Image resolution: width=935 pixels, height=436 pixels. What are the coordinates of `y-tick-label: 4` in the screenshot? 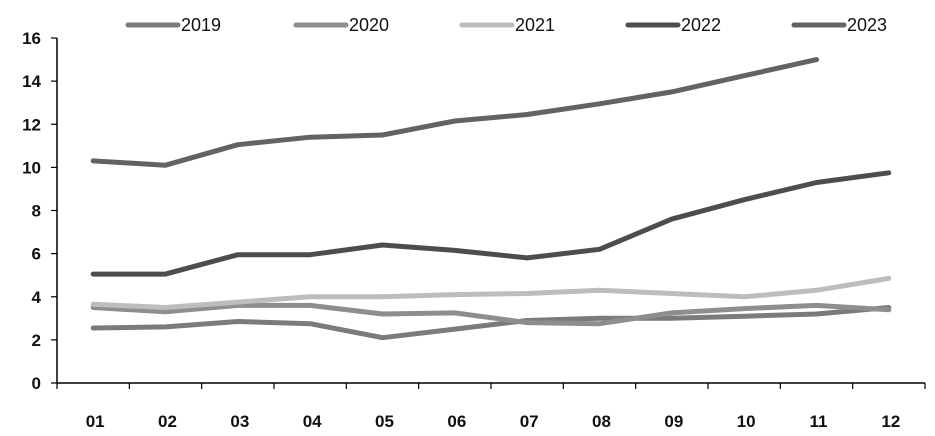 It's located at (37, 297).